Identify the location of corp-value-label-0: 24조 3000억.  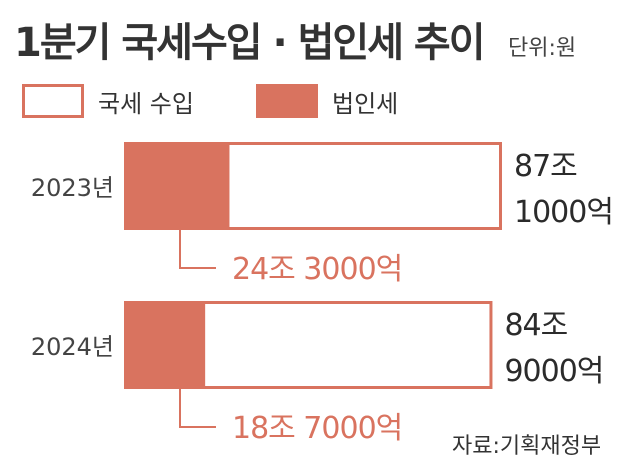
(317, 269).